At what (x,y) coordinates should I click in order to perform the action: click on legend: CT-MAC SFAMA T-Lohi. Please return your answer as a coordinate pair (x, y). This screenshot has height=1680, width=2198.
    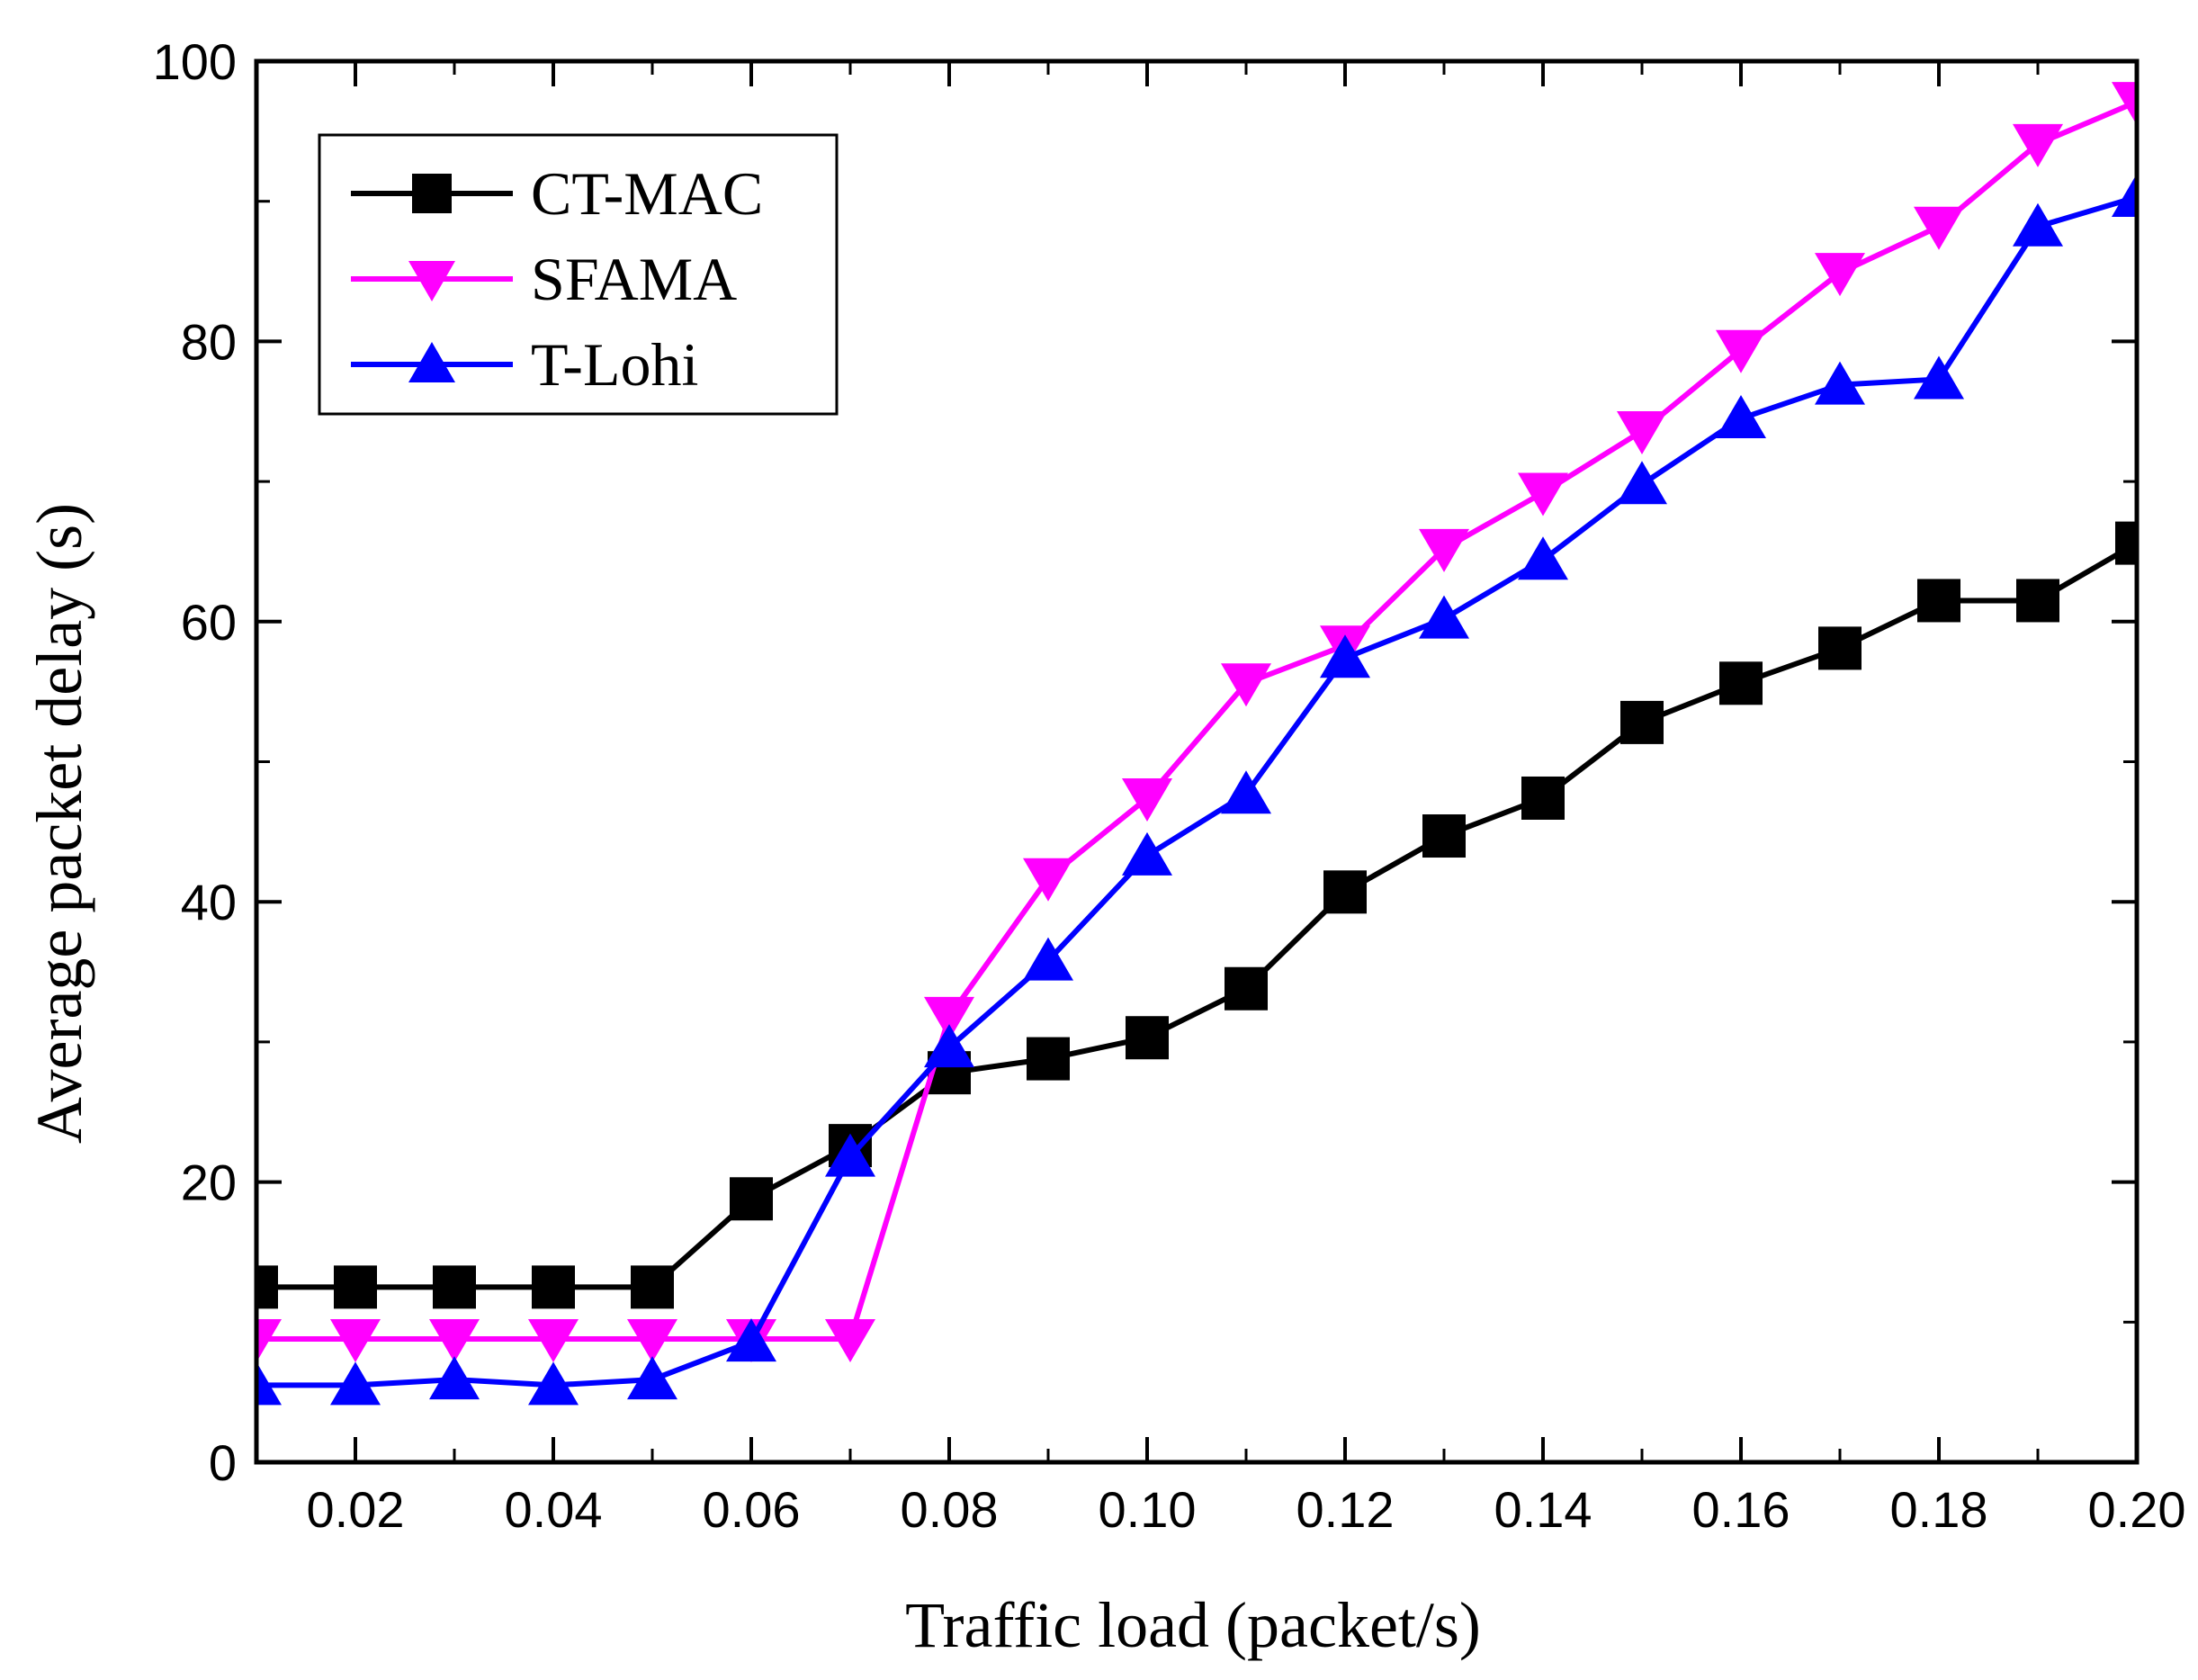
    Looking at the image, I should click on (578, 274).